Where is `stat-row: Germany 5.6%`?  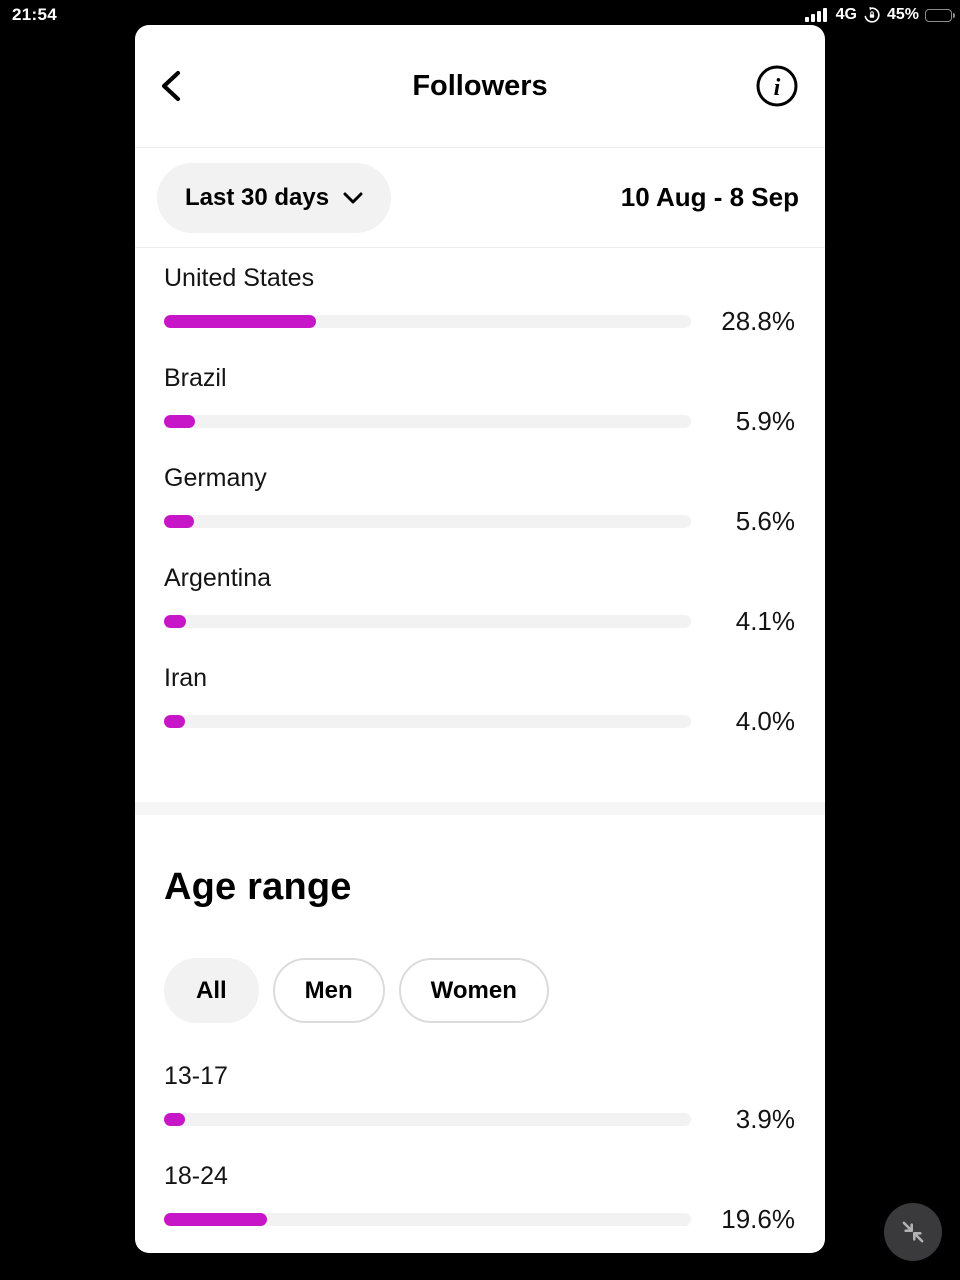
stat-row: Germany 5.6% is located at coordinates (480, 499).